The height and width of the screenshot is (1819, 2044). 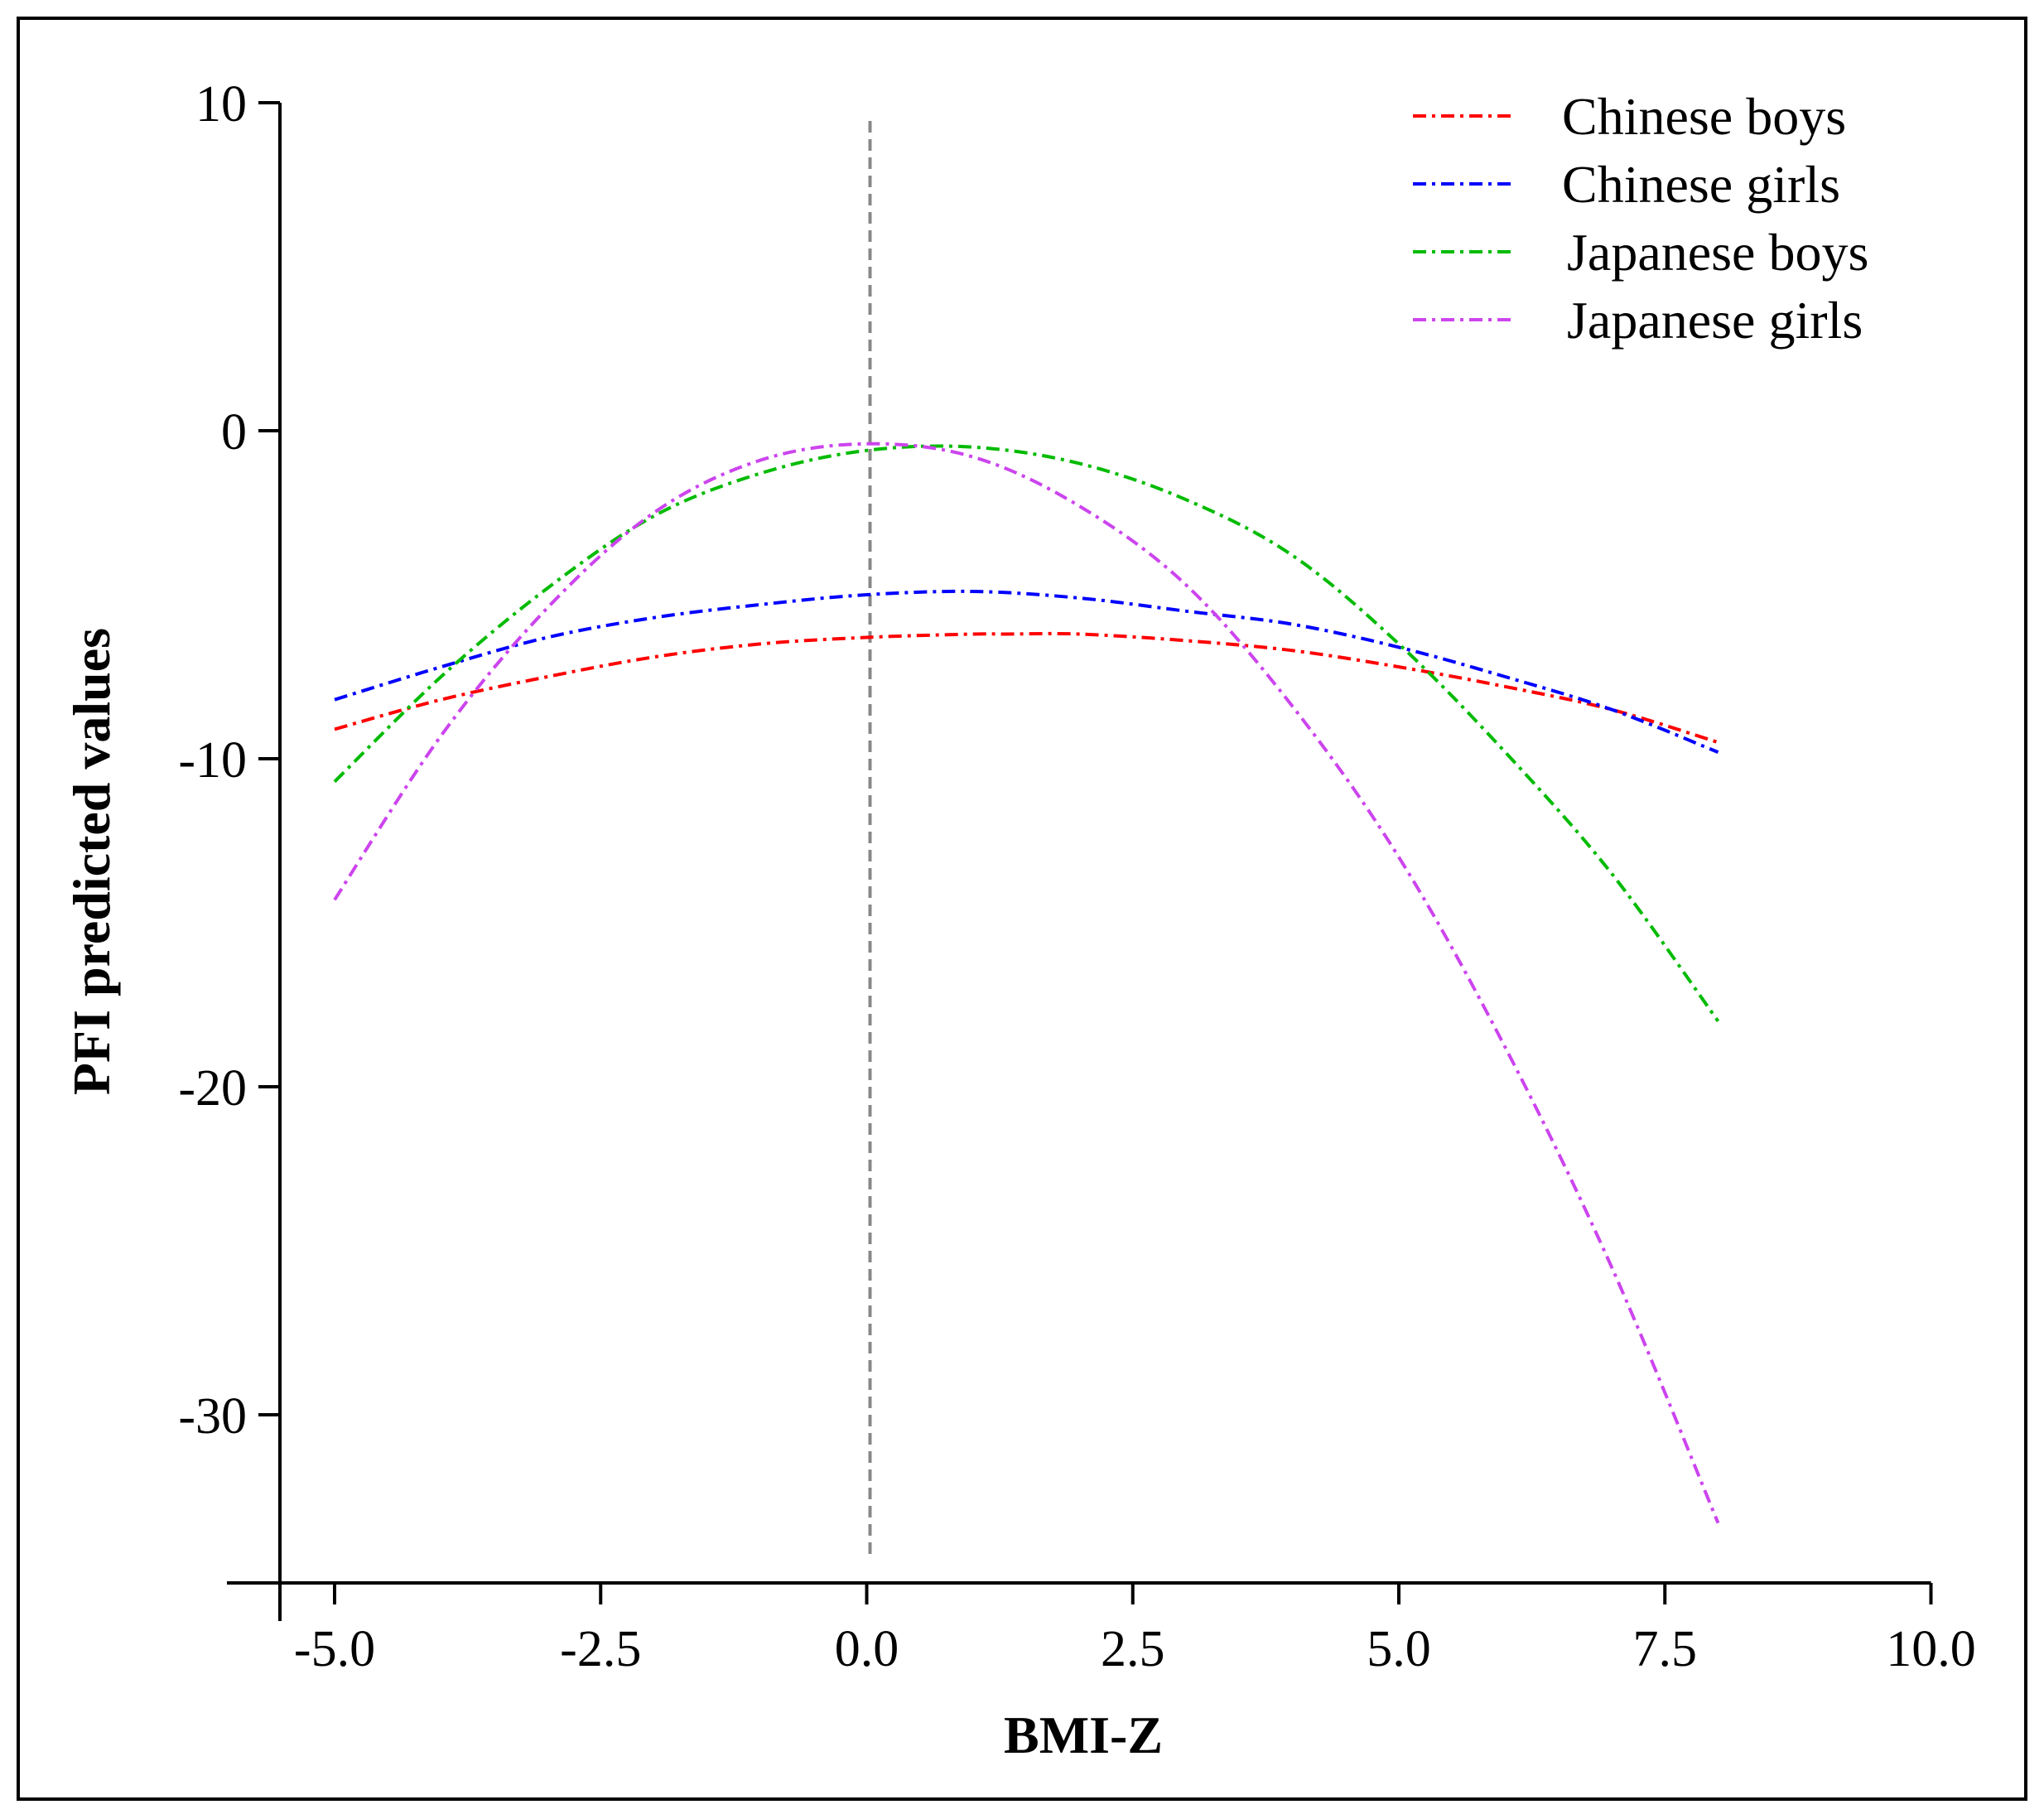 What do you see at coordinates (867, 1649) in the screenshot?
I see `x-tick-label: 0.0` at bounding box center [867, 1649].